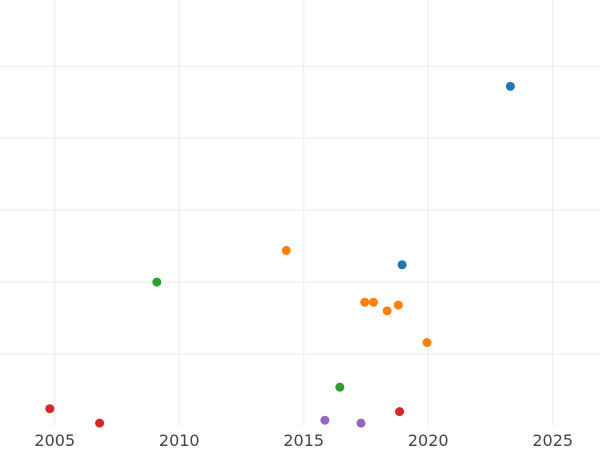 The height and width of the screenshot is (450, 600). Describe the element at coordinates (179, 440) in the screenshot. I see `x-tick-label: 2010` at that location.